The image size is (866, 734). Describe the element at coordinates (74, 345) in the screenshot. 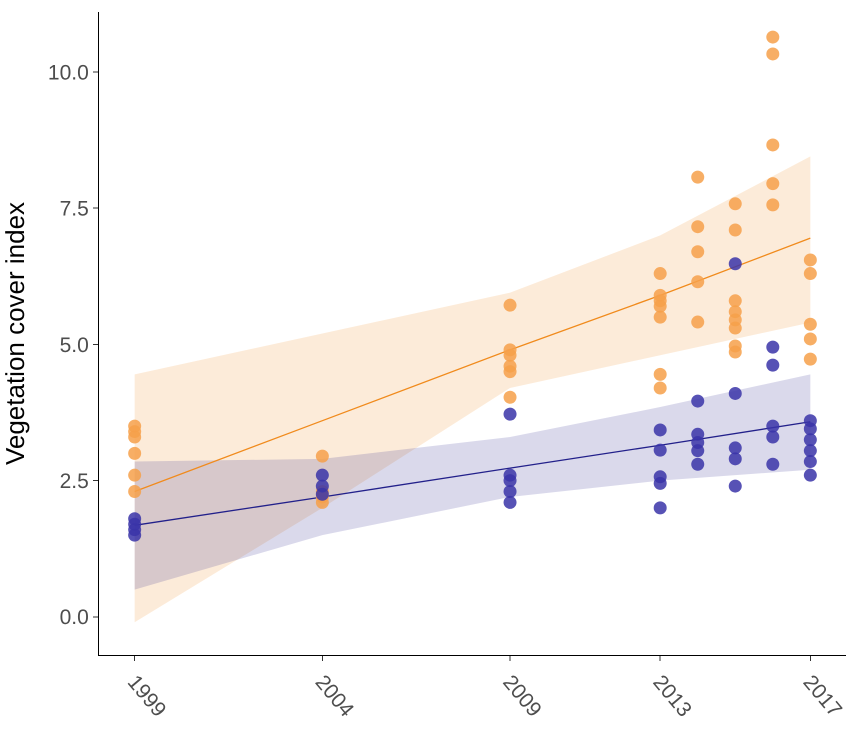

I see `y-tick-label: 5.0` at that location.